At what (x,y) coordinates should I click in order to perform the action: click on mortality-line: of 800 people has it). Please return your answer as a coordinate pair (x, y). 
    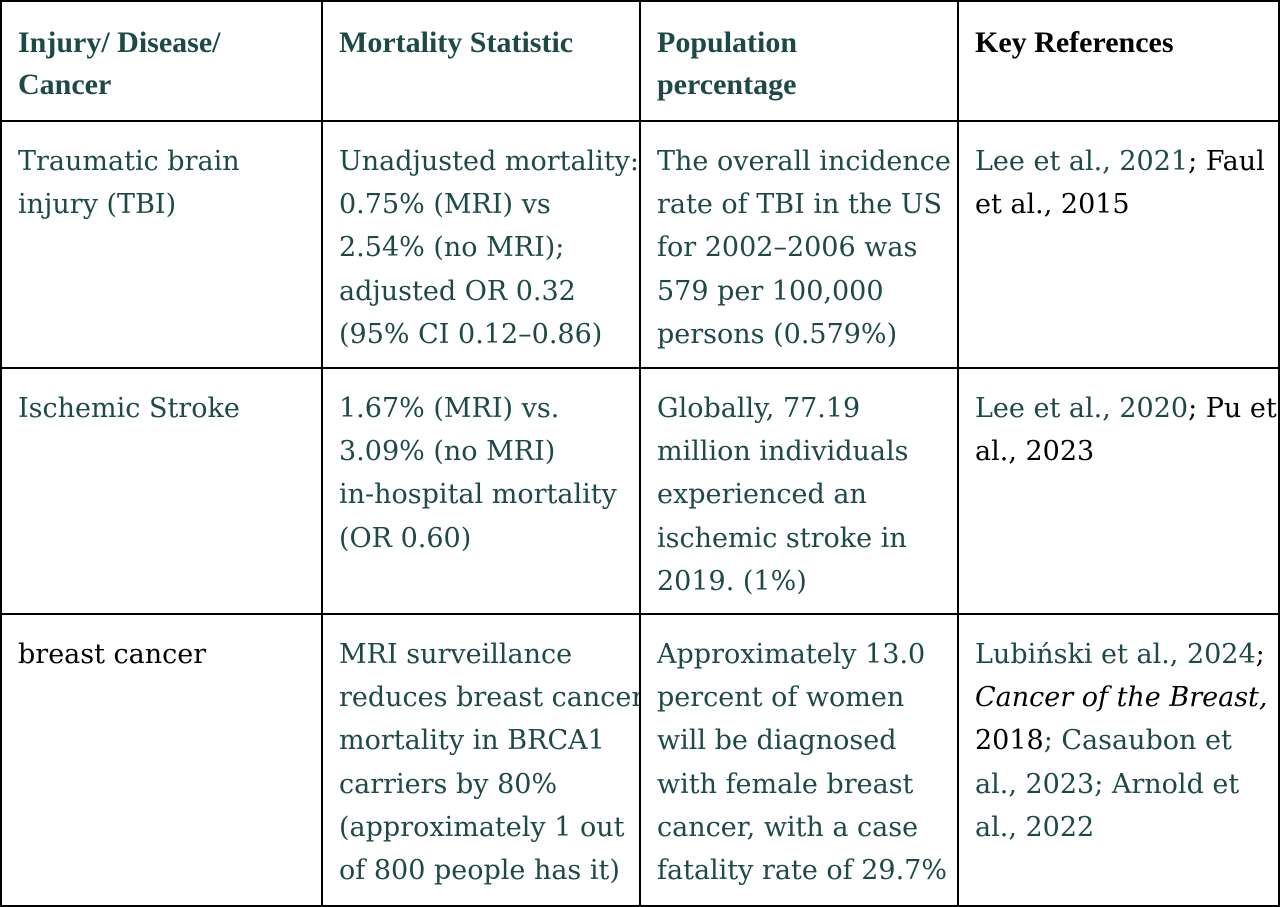
    Looking at the image, I should click on (479, 871).